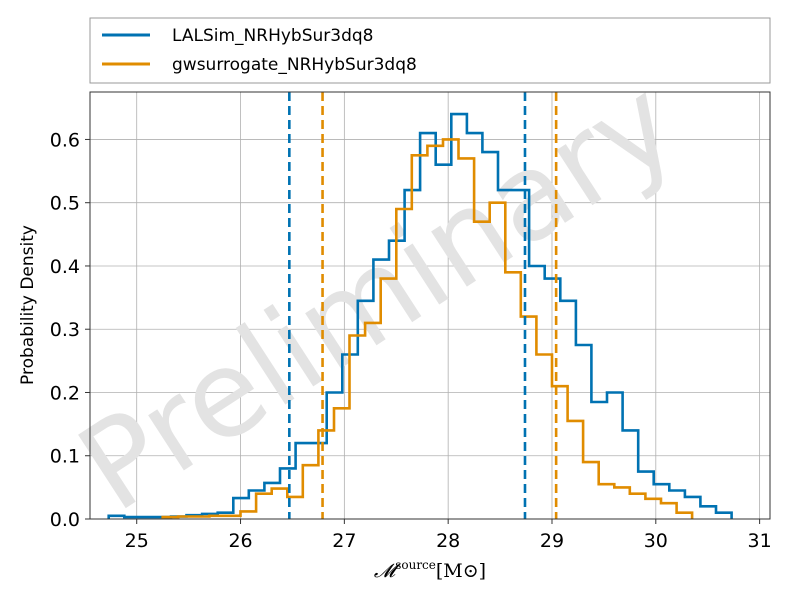 This screenshot has height=604, width=800. Describe the element at coordinates (272, 36) in the screenshot. I see `legend-label-lalsim: LALSim_NRHybSur3dq8` at that location.